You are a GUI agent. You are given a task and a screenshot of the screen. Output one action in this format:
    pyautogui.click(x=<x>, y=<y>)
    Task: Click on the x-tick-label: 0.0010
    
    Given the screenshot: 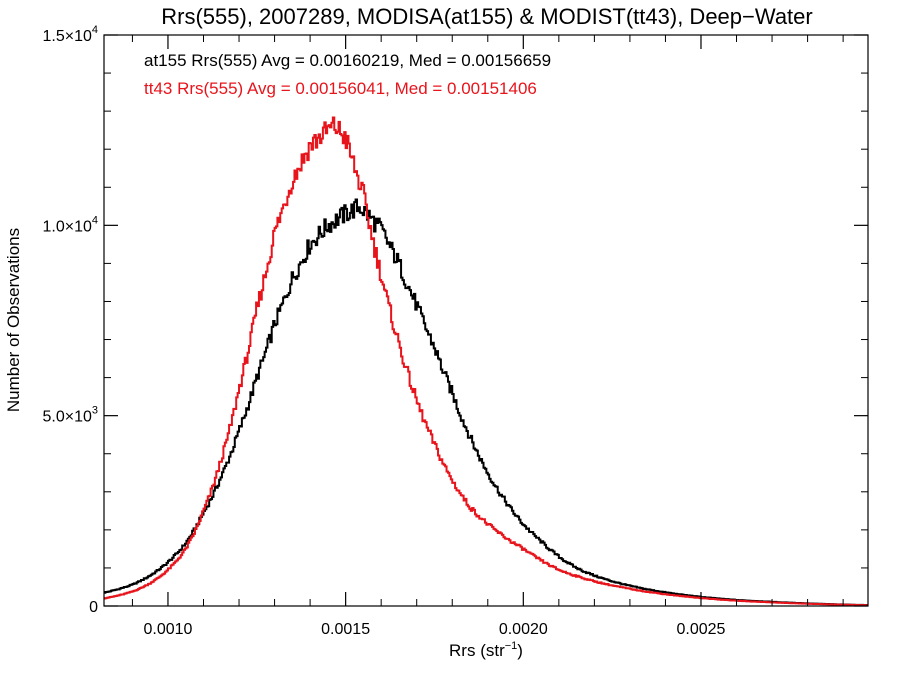 What is the action you would take?
    pyautogui.click(x=167, y=629)
    